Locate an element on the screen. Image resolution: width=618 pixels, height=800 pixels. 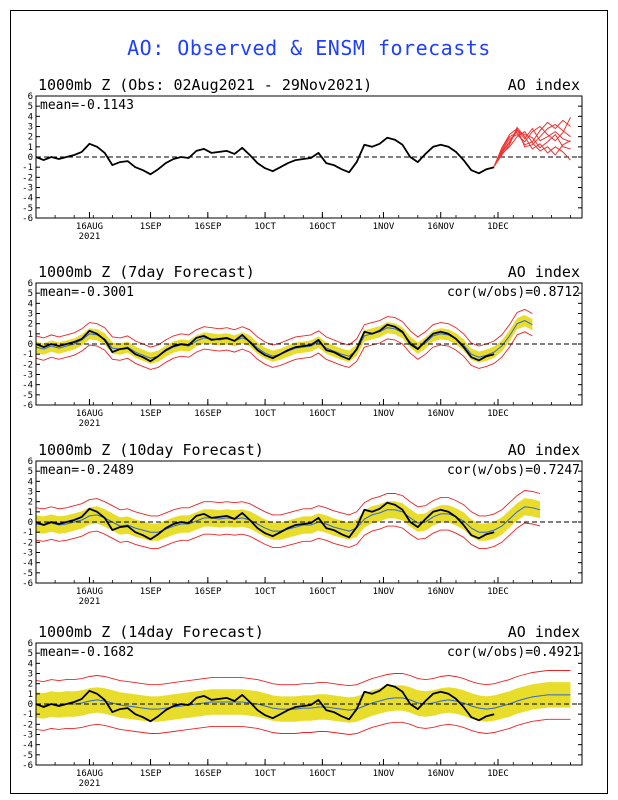
correlation-label: cor(w/obs)=0.7247 is located at coordinates (513, 470).